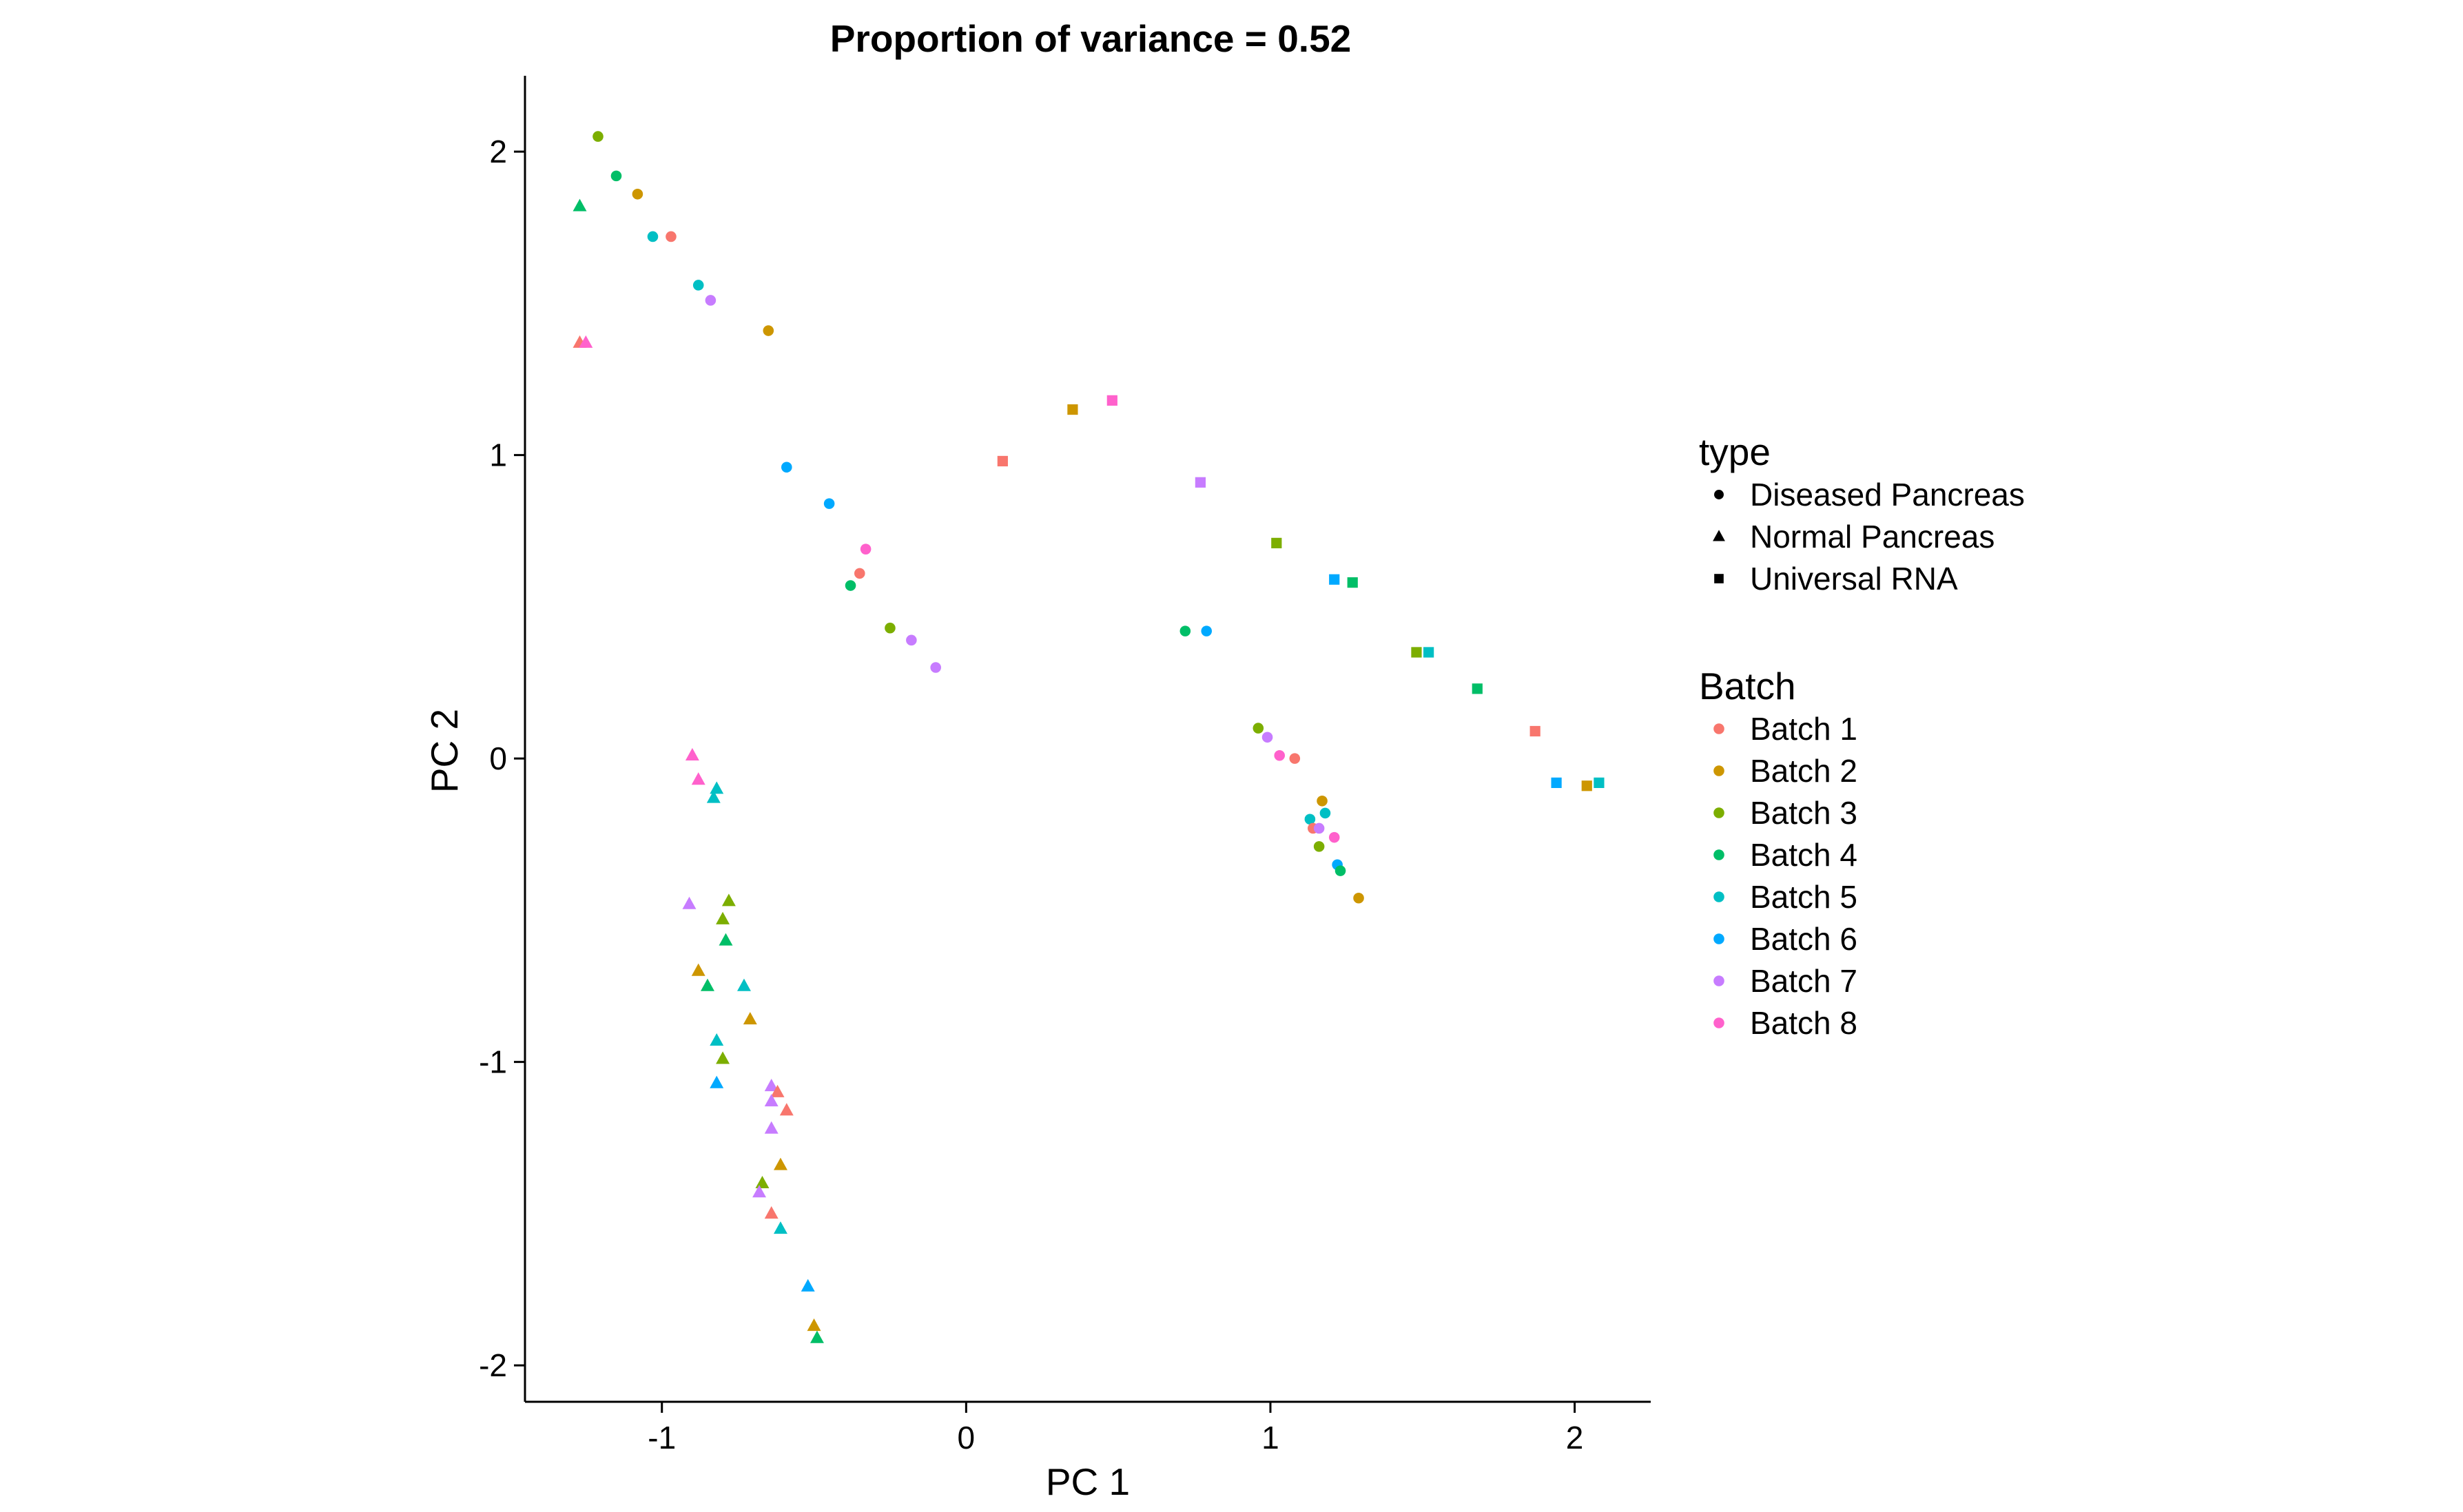 The height and width of the screenshot is (1512, 2463). I want to click on y-tick-label: 2, so click(498, 151).